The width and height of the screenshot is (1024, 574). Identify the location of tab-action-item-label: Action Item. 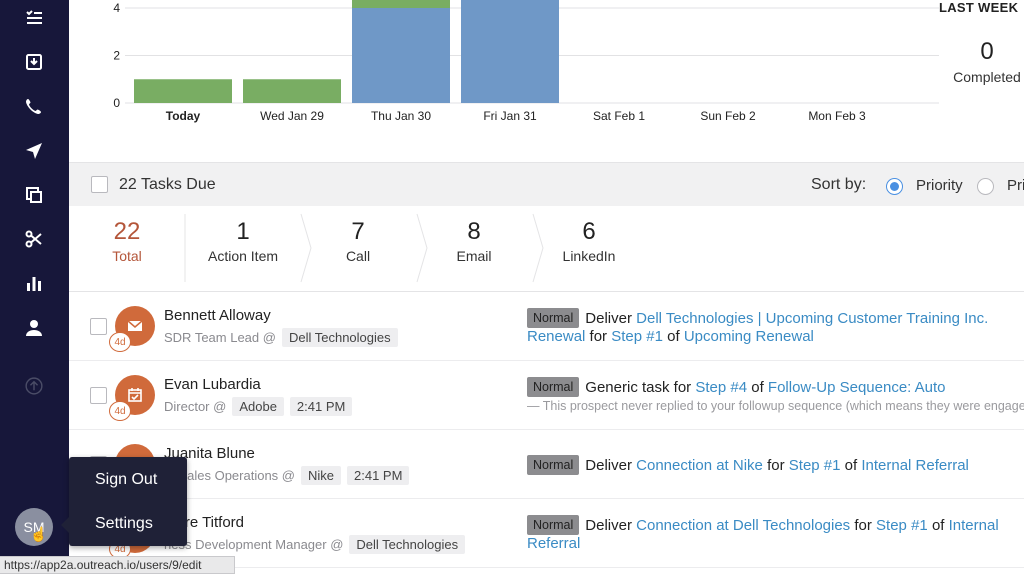
(243, 256).